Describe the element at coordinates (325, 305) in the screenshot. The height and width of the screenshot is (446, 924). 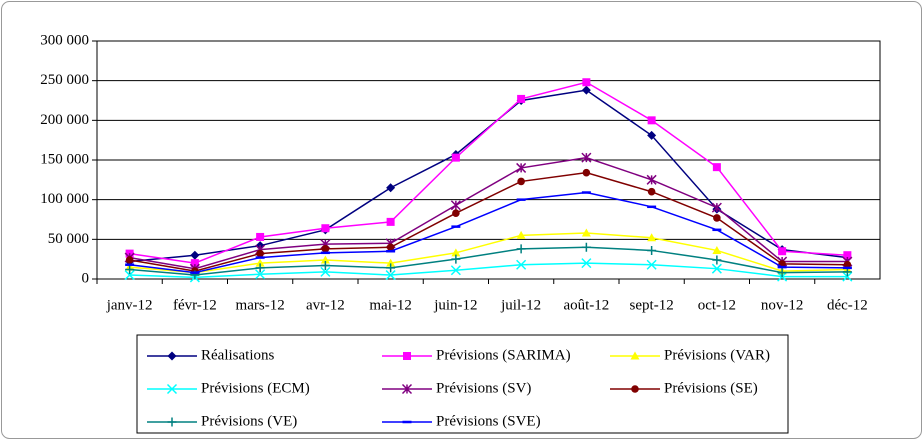
I see `x-tick-label: avr-12` at that location.